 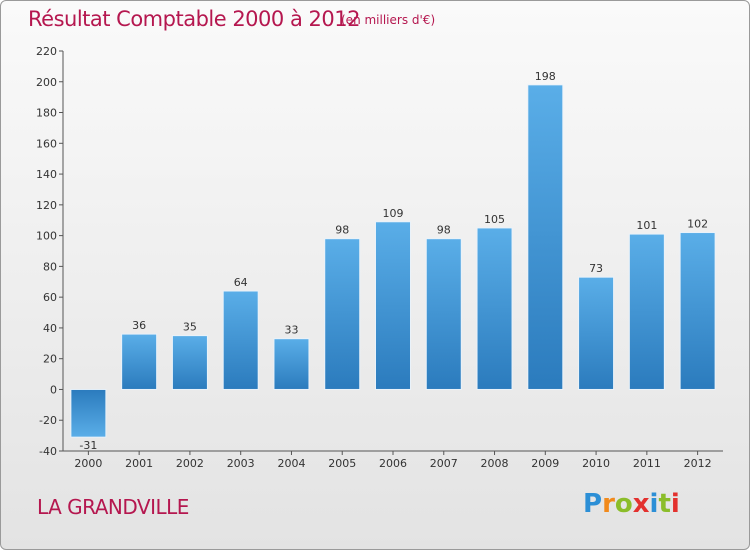 I want to click on x-tick-label: 2000, so click(x=88, y=463).